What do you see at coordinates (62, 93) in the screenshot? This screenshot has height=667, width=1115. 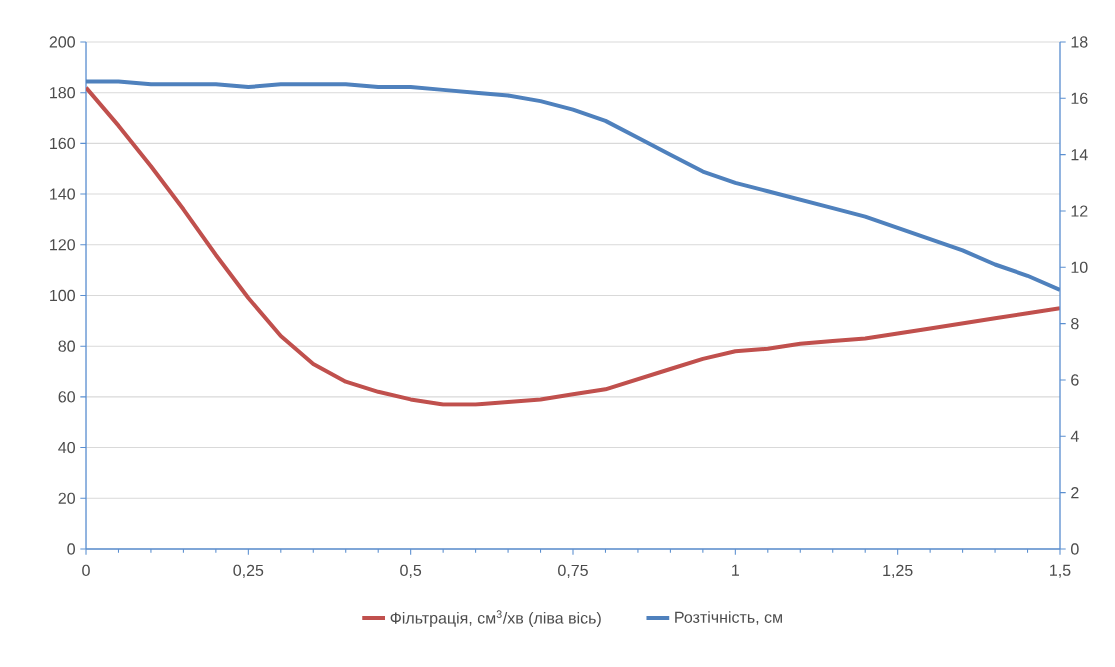 I see `y-tick-label: 180` at bounding box center [62, 93].